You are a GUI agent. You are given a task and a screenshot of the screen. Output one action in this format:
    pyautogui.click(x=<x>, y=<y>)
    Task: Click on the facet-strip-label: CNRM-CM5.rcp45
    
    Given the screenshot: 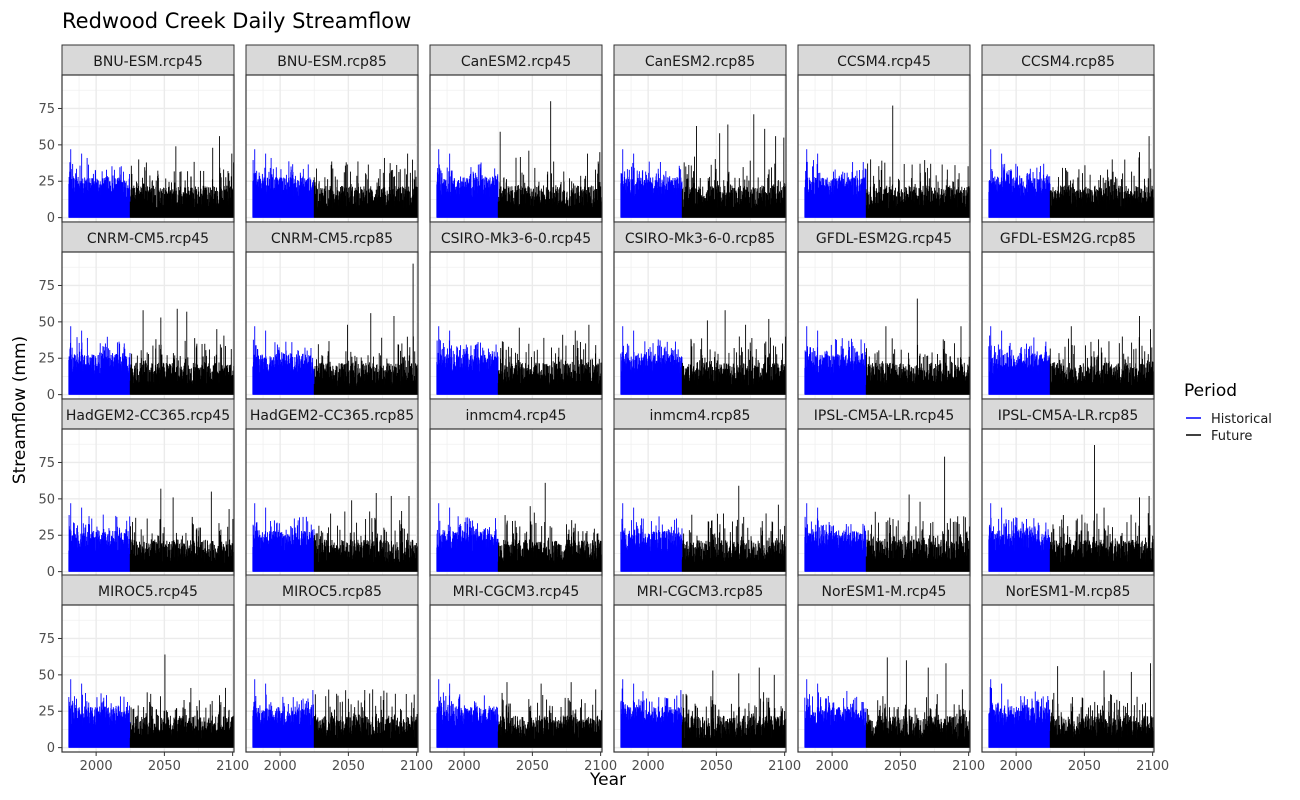 What is the action you would take?
    pyautogui.click(x=148, y=239)
    